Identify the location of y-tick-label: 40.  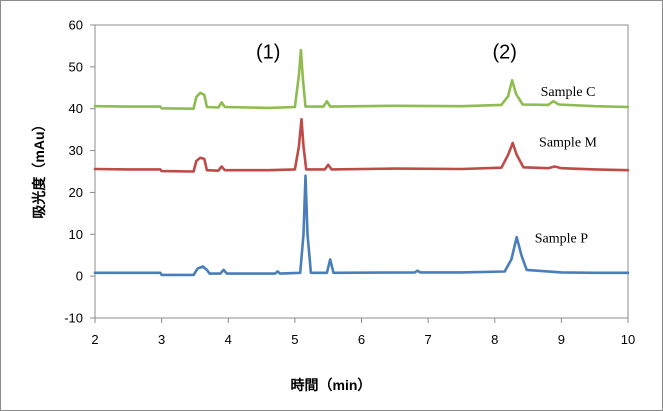
(76, 108).